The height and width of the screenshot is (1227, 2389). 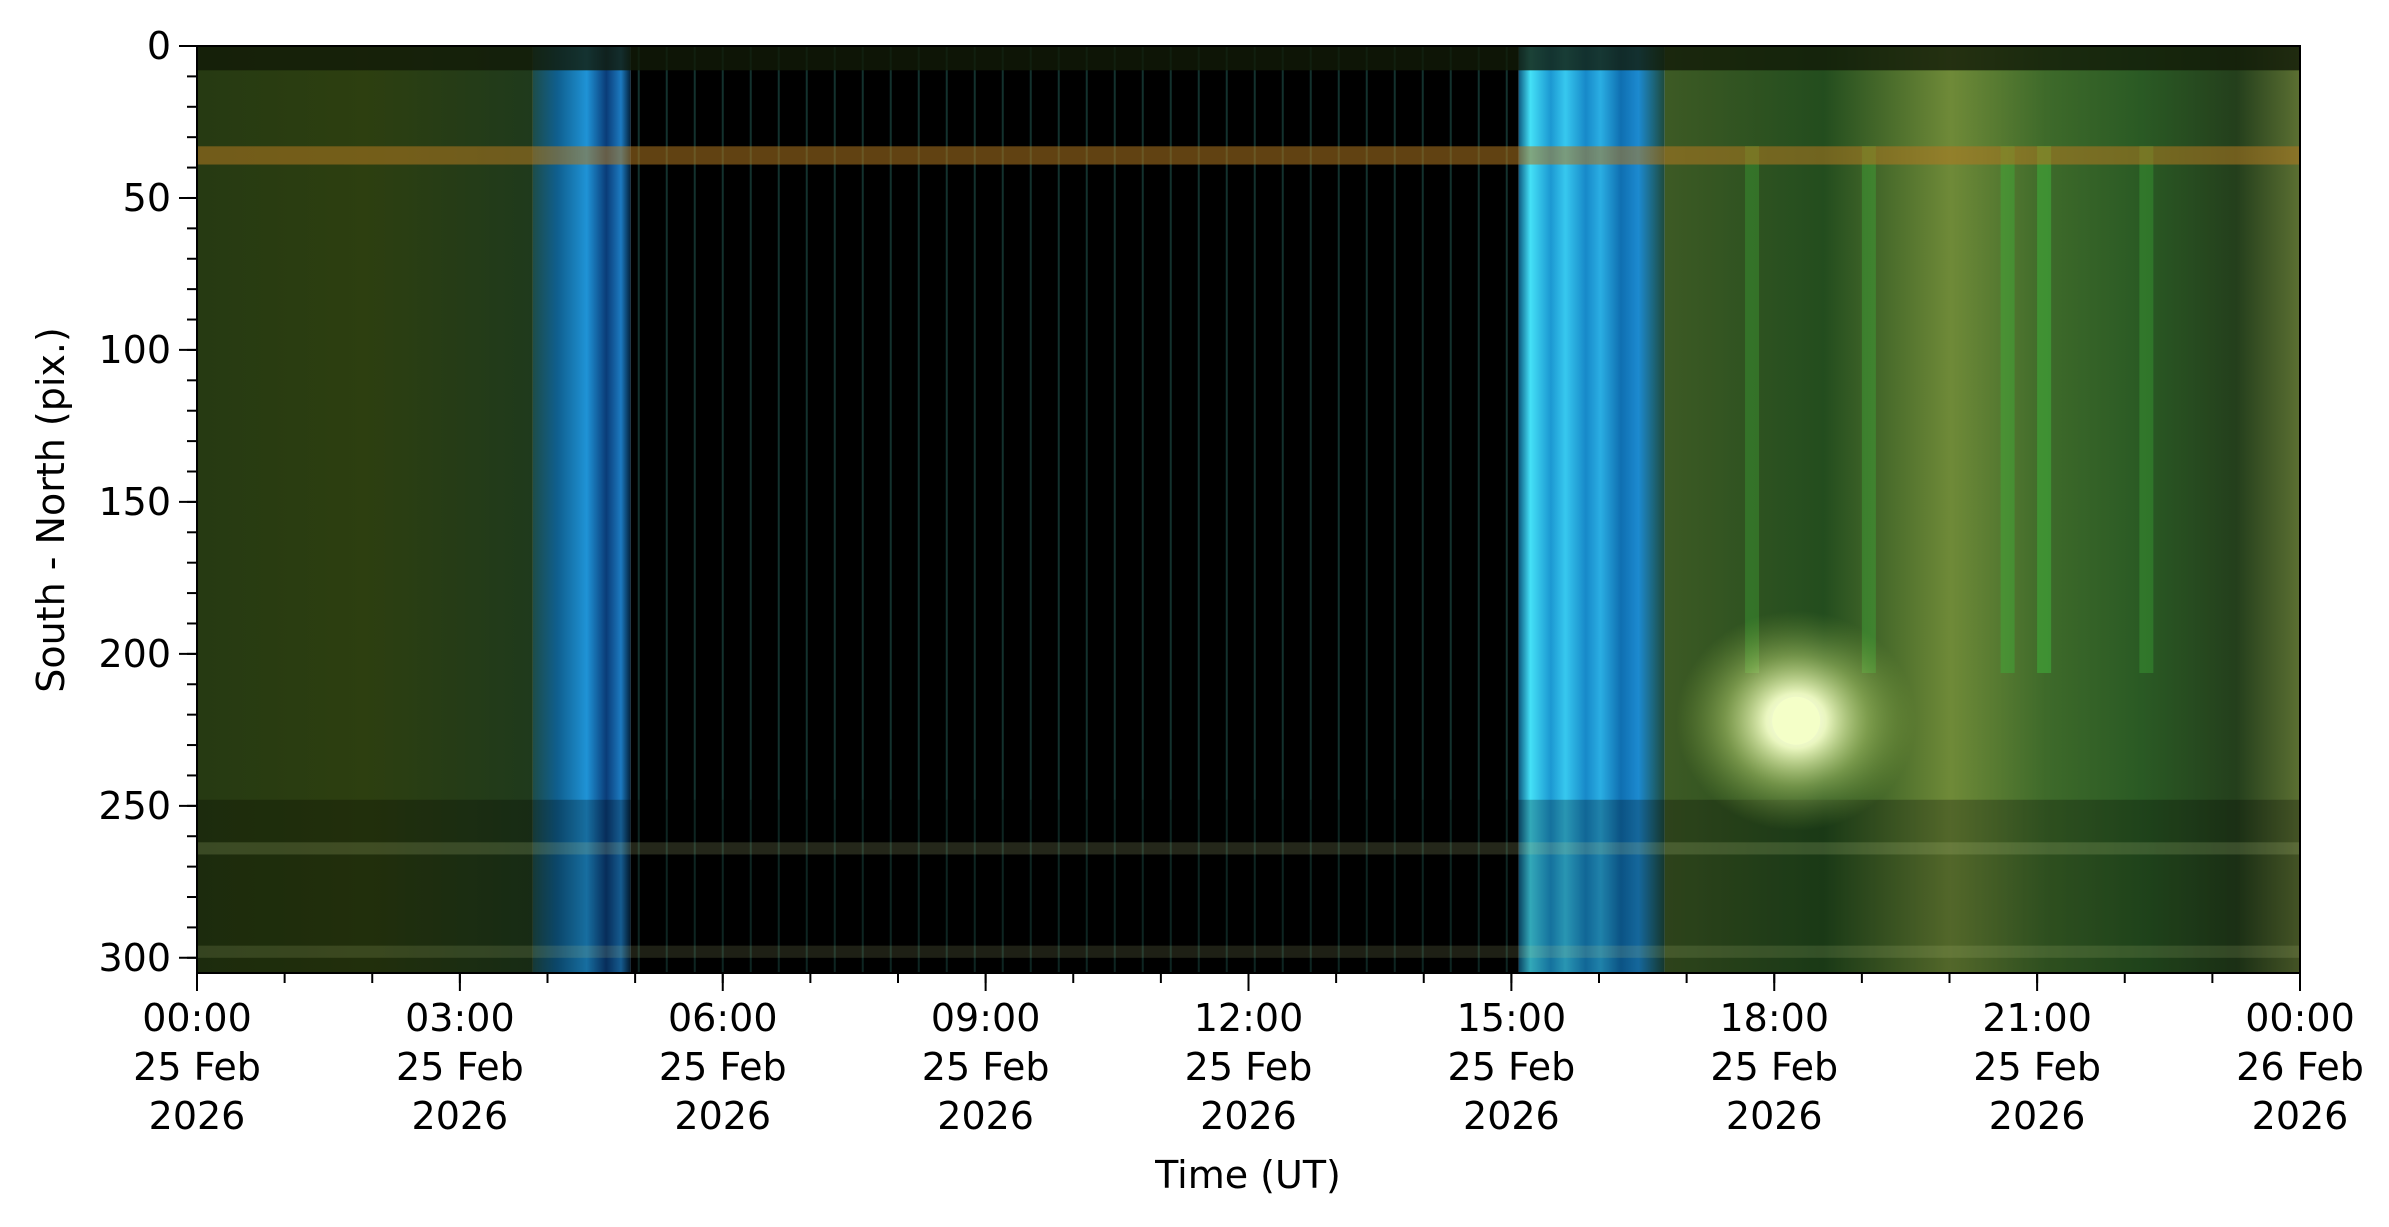 I want to click on x-tick-label-line: 21:00, so click(x=2037, y=1018).